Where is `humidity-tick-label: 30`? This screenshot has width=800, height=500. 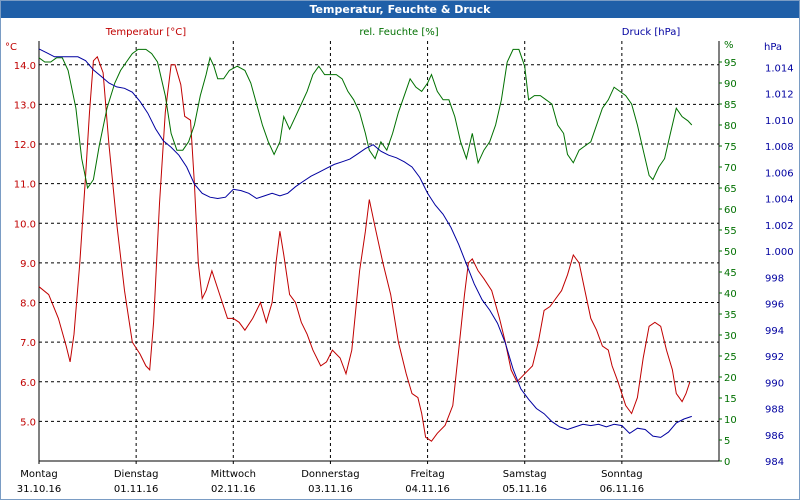 humidity-tick-label: 30 is located at coordinates (730, 336).